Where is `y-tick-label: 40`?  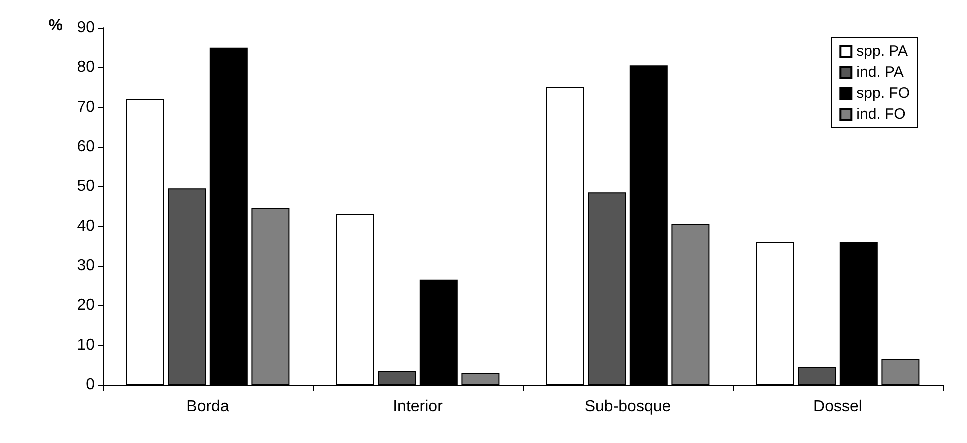 y-tick-label: 40 is located at coordinates (86, 226).